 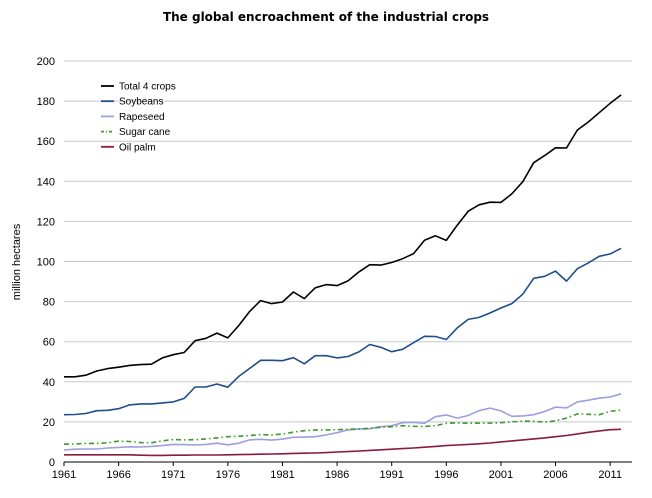 What do you see at coordinates (46, 142) in the screenshot?
I see `y-tick-label-160: 160` at bounding box center [46, 142].